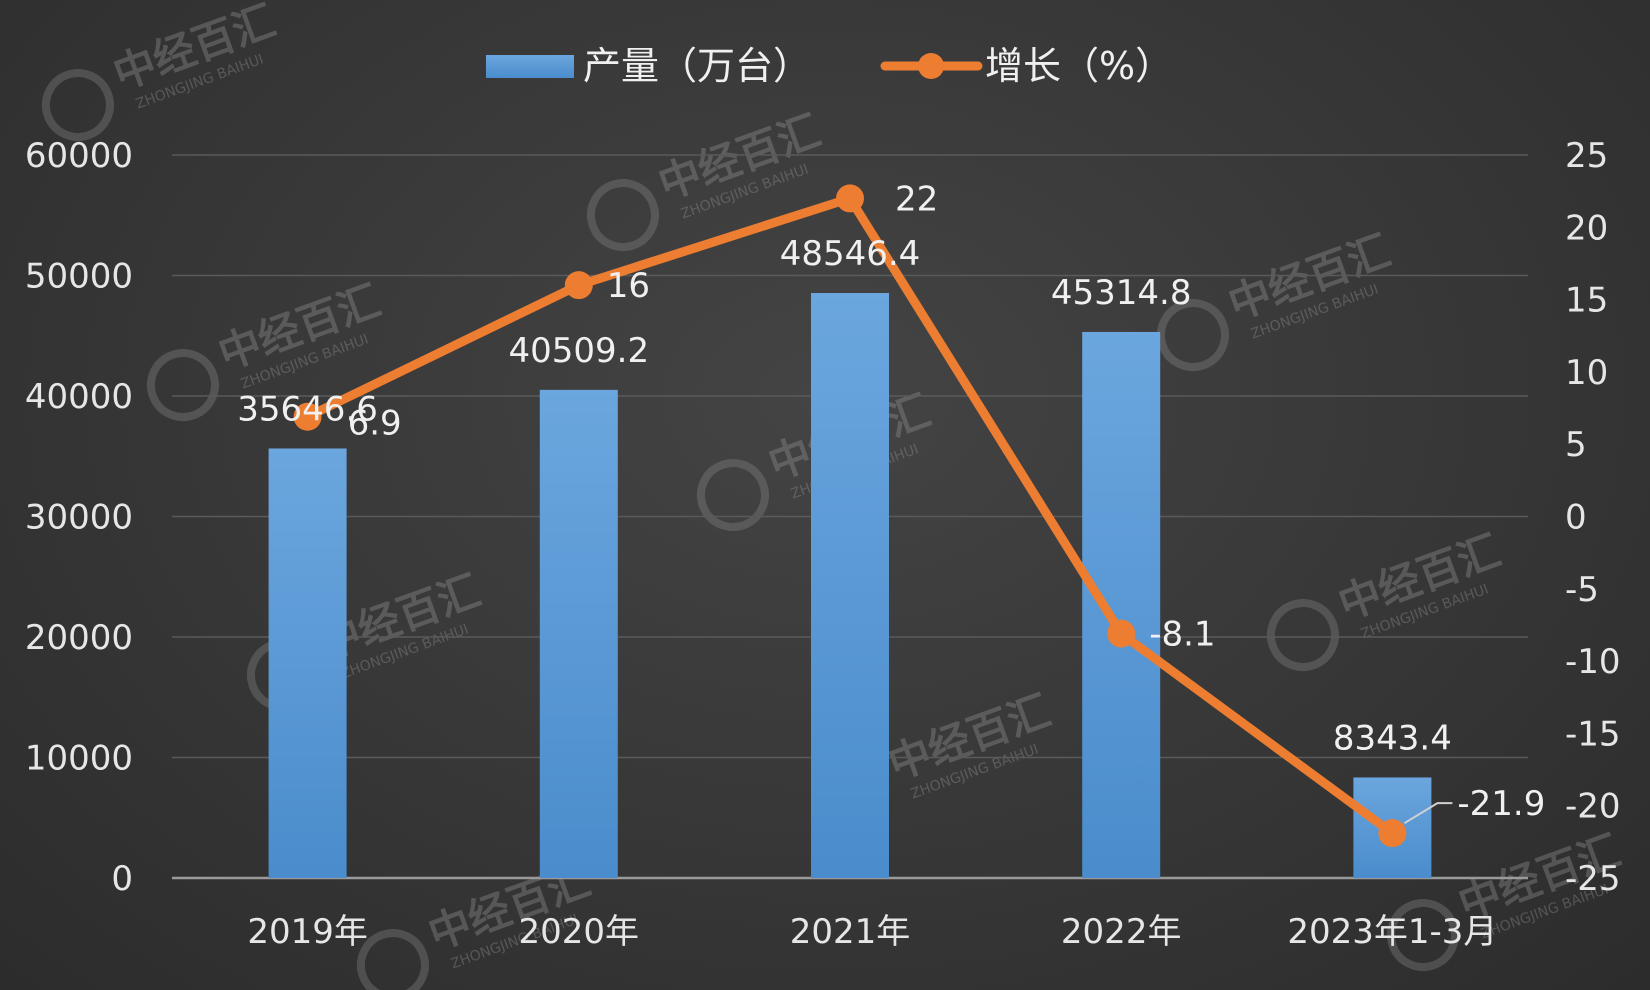  Describe the element at coordinates (1576, 445) in the screenshot. I see `y-right-tick-label: 5` at that location.